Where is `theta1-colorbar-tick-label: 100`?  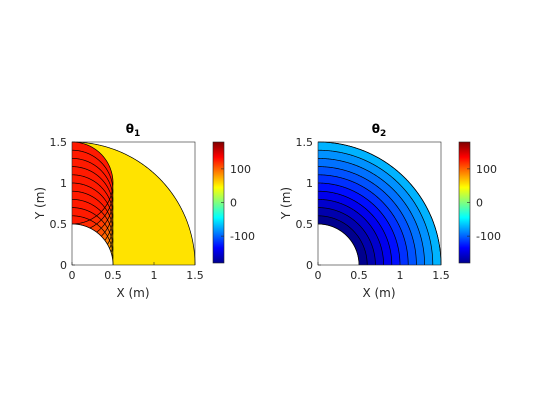 theta1-colorbar-tick-label: 100 is located at coordinates (240, 169).